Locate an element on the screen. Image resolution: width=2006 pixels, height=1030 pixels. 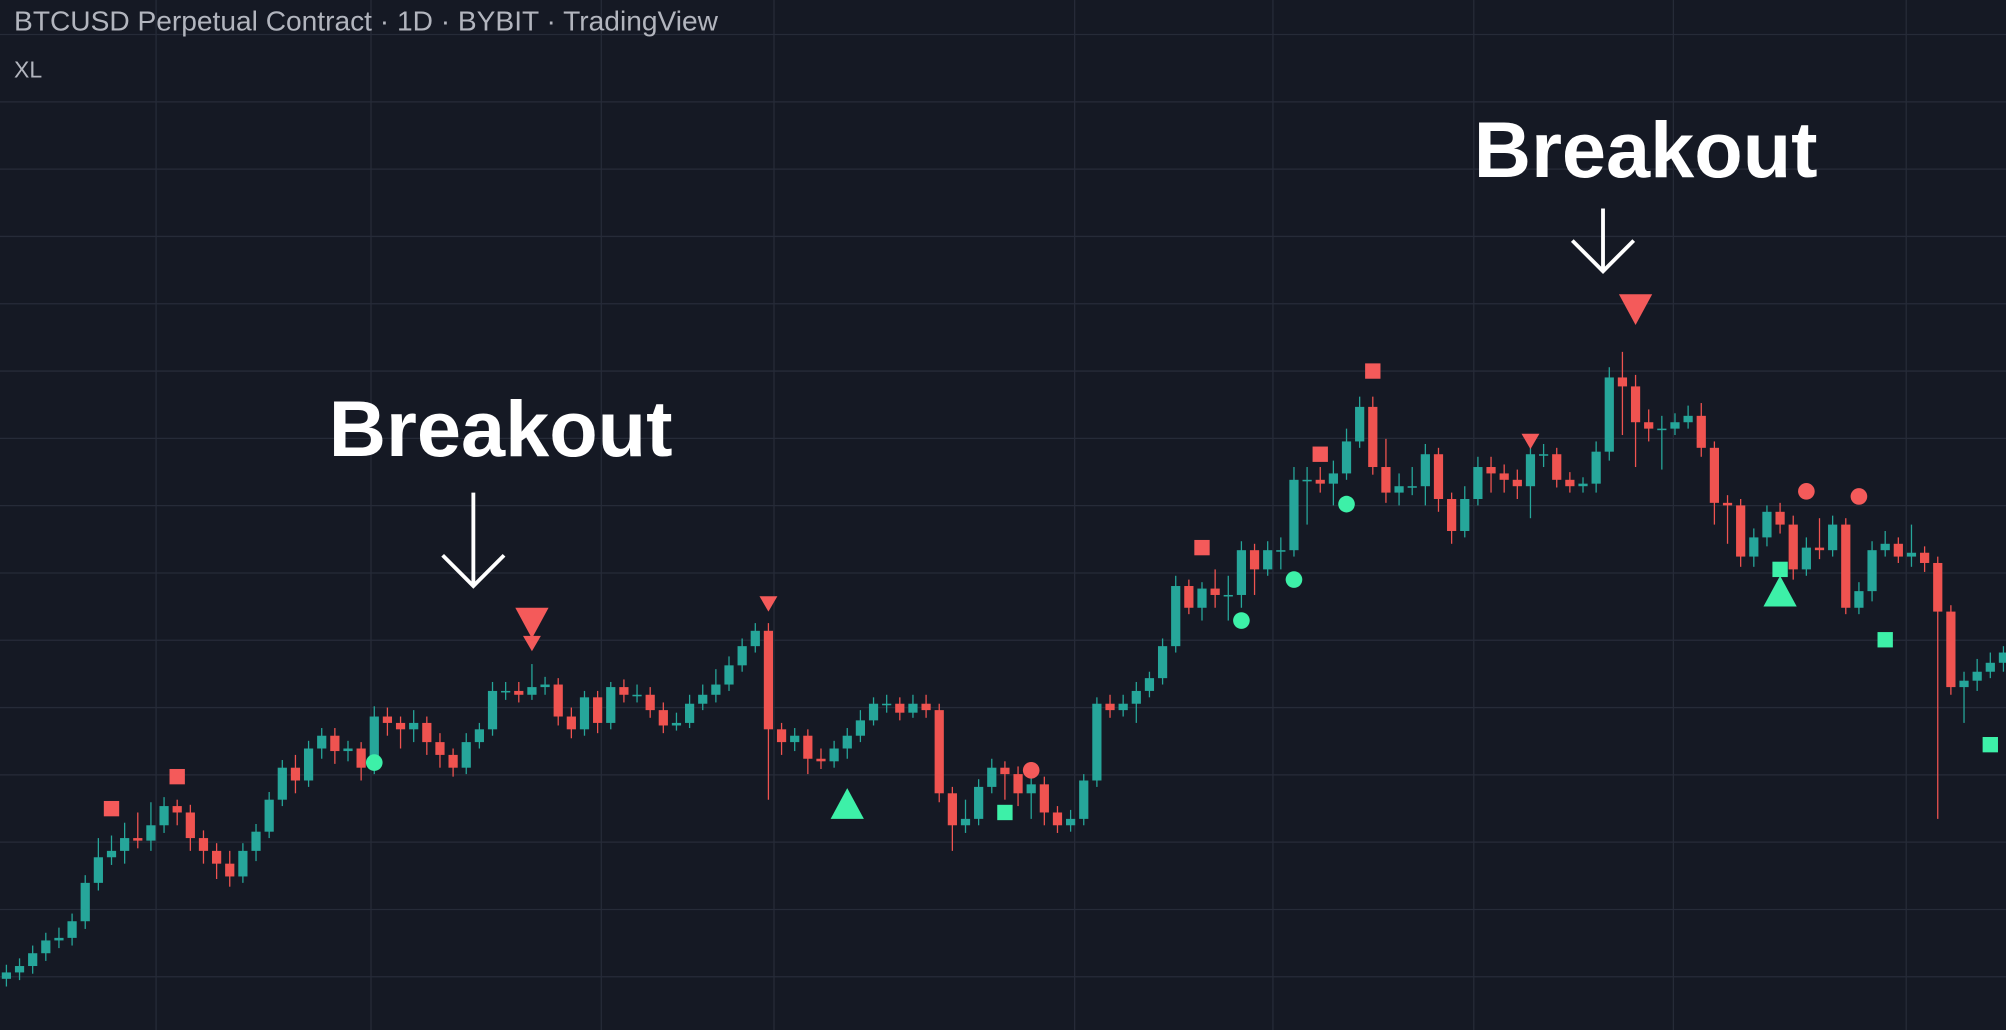
annotation-text: Breakout is located at coordinates (501, 428).